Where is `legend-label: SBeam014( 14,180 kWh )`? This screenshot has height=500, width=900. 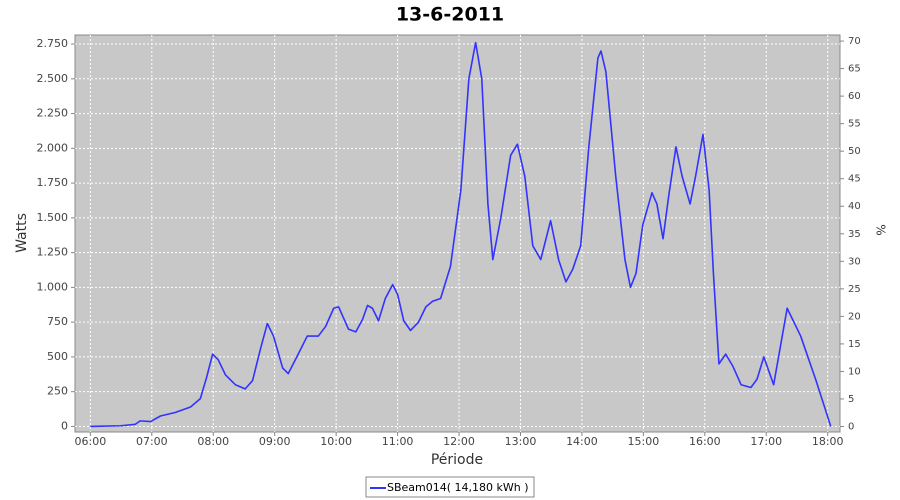 legend-label: SBeam014( 14,180 kWh ) is located at coordinates (458, 487).